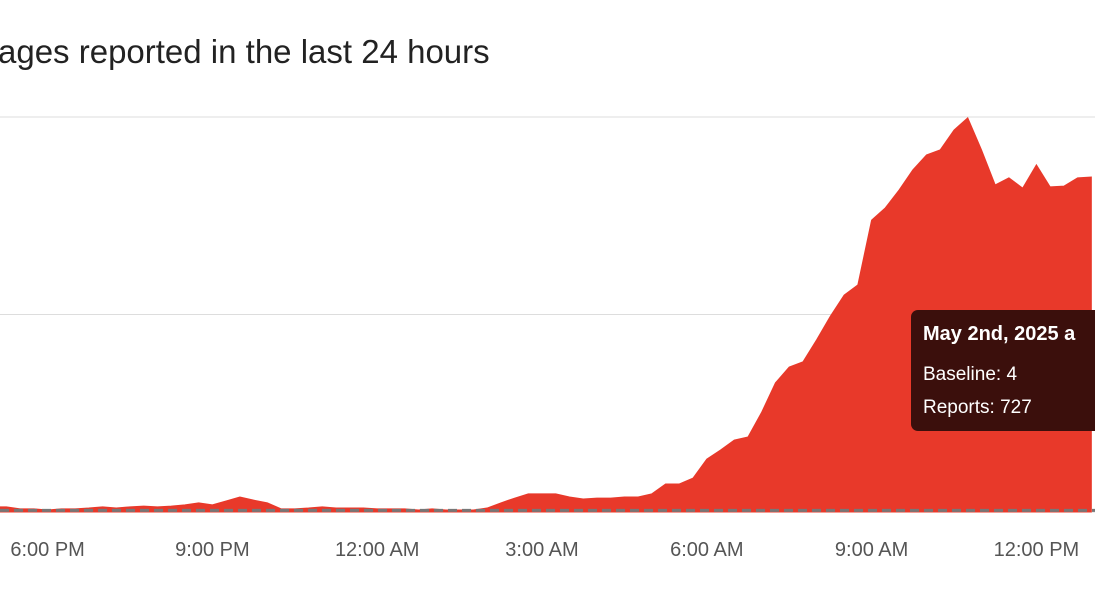 This screenshot has width=1095, height=600. What do you see at coordinates (212, 550) in the screenshot?
I see `x-tick-label: 9:00 PM` at bounding box center [212, 550].